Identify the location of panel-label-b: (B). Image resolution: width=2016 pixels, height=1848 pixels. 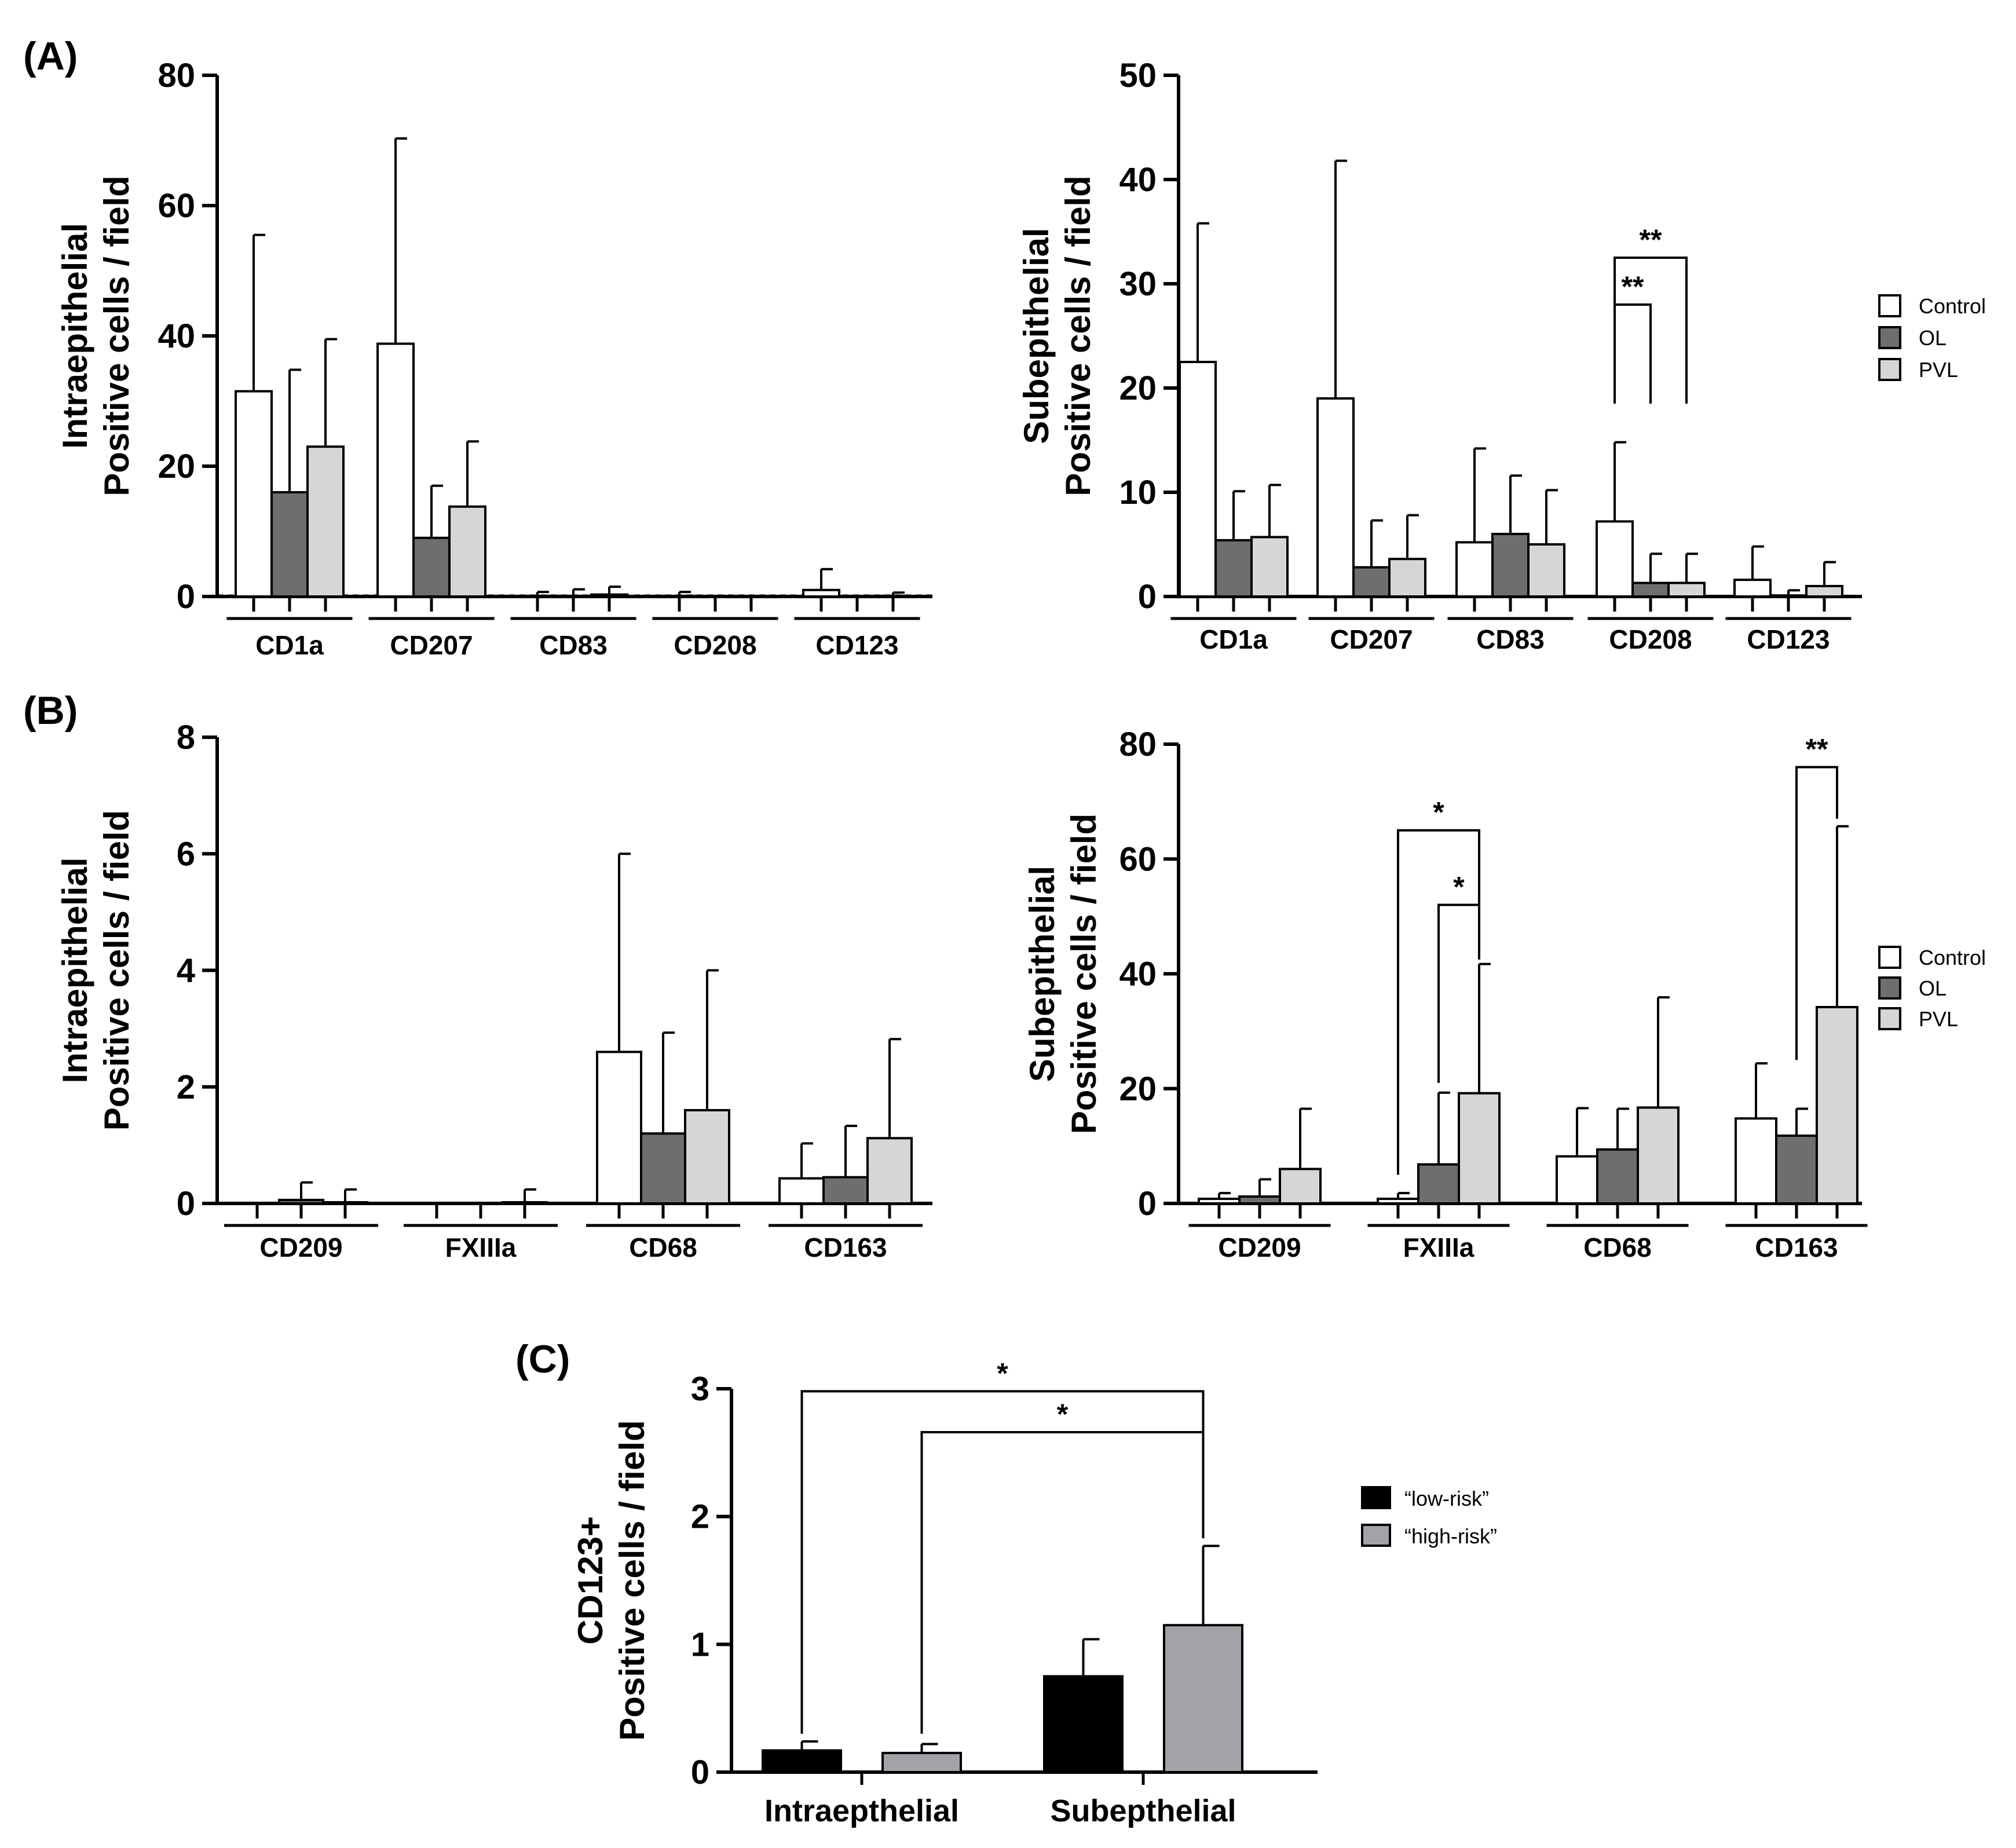
(50, 711).